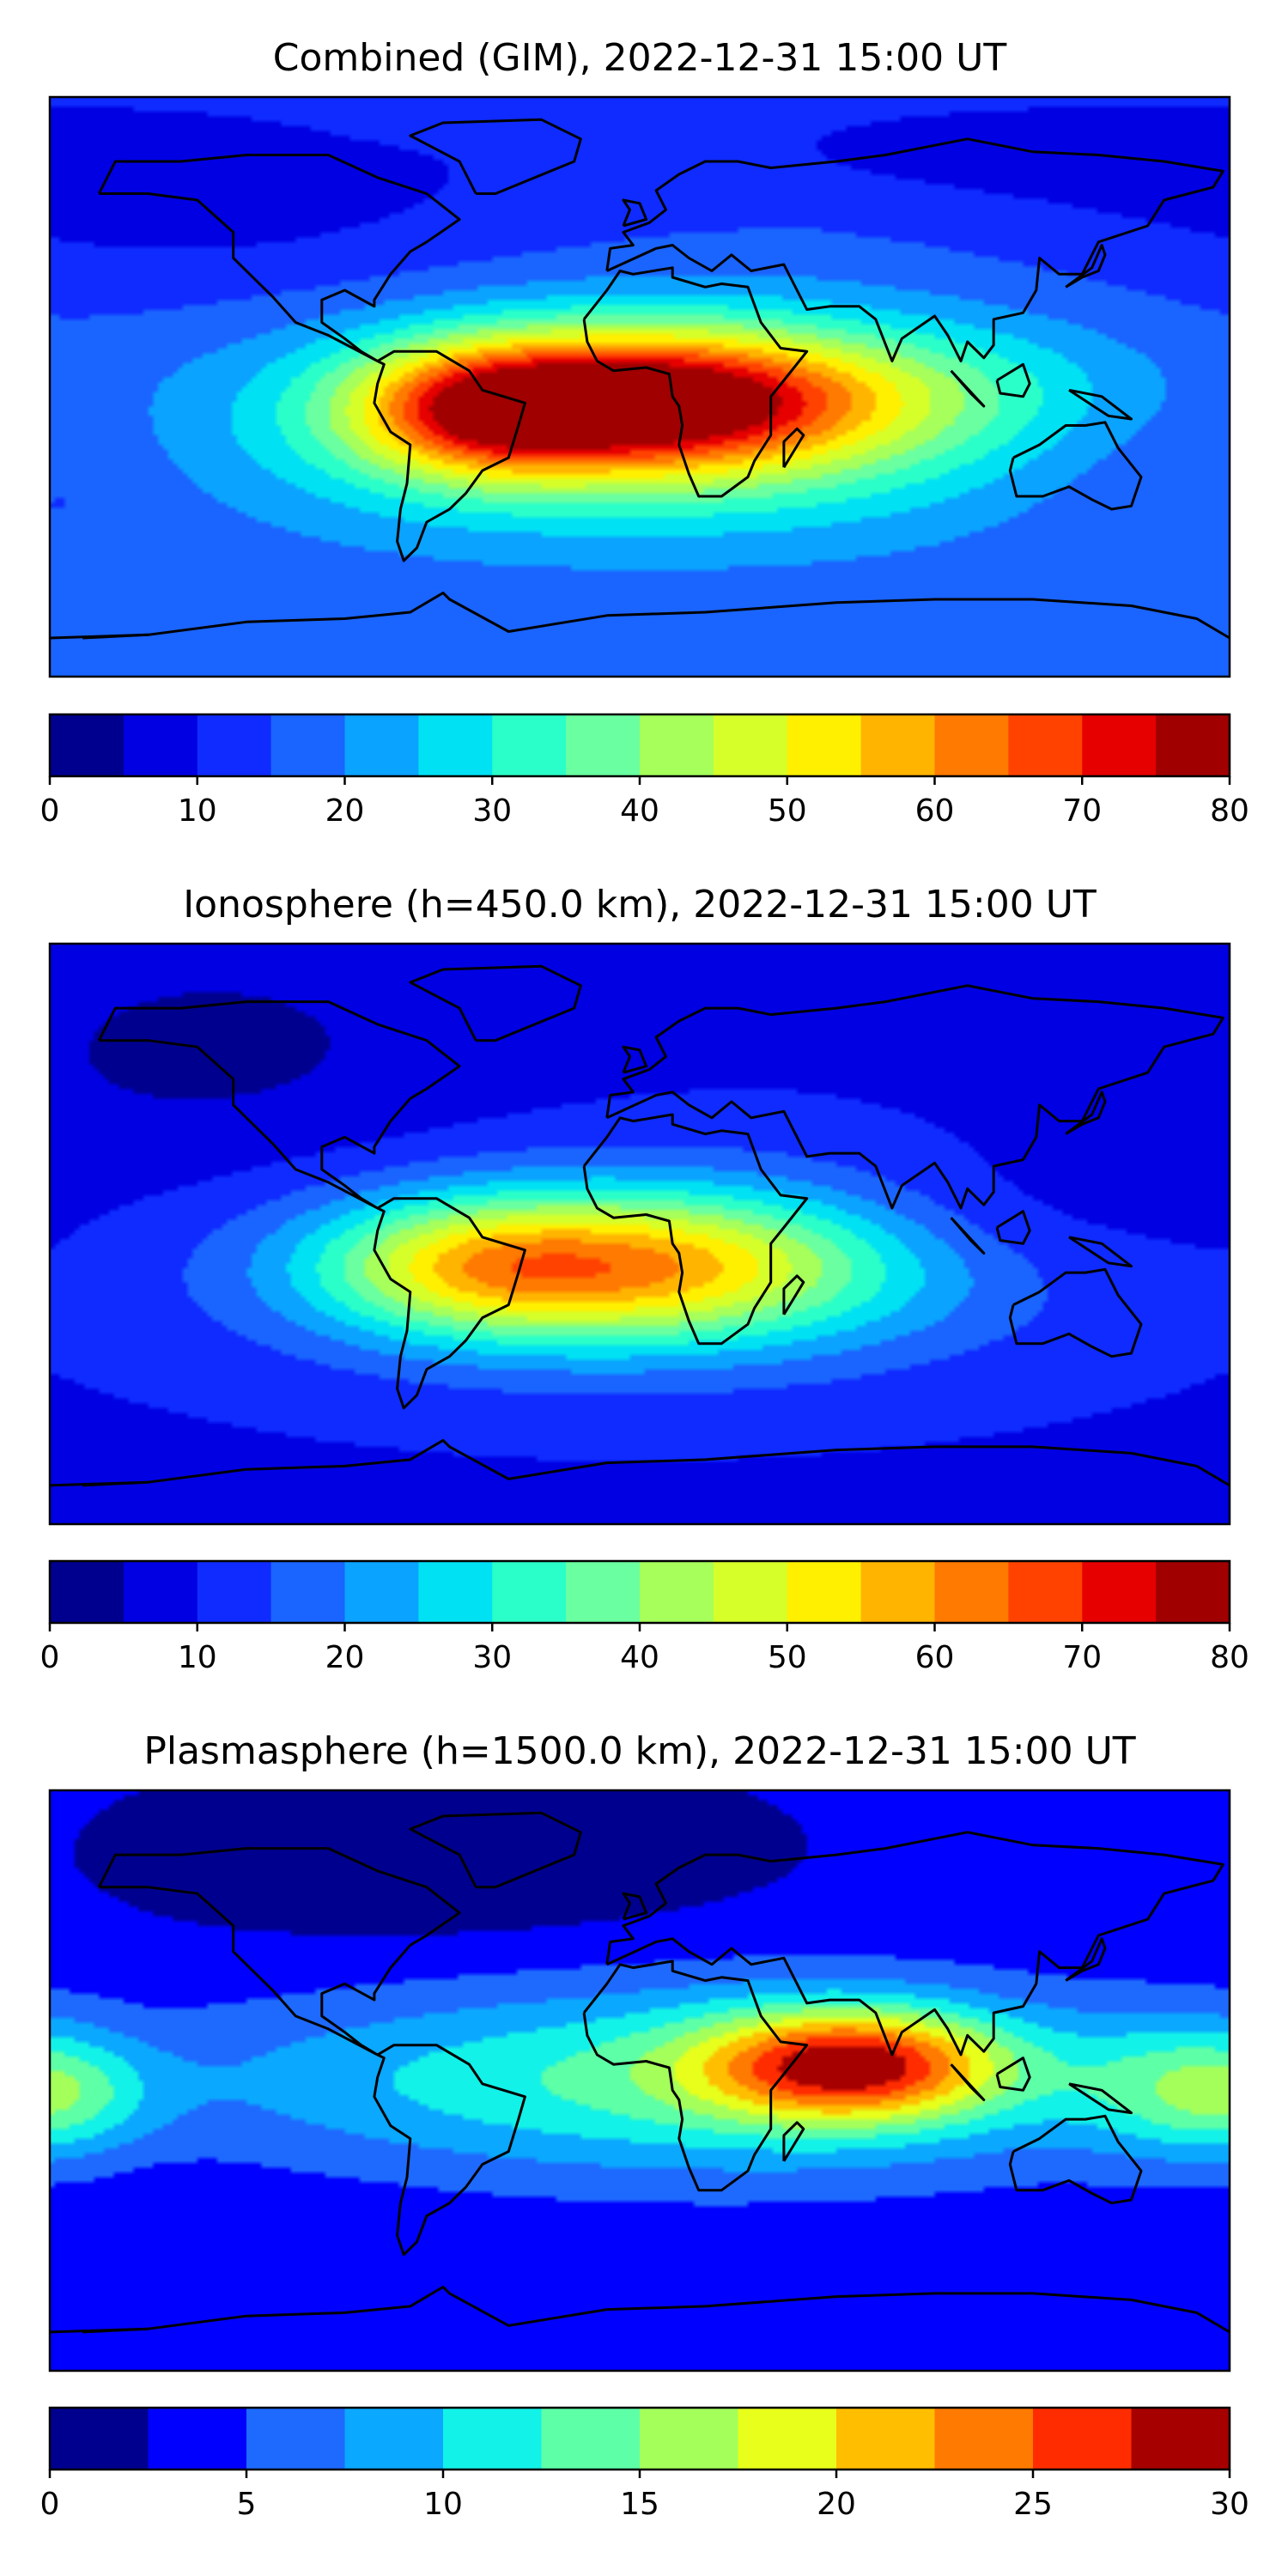 This screenshot has width=1288, height=2576. Describe the element at coordinates (935, 811) in the screenshot. I see `colorbar-tick-label: 60` at that location.